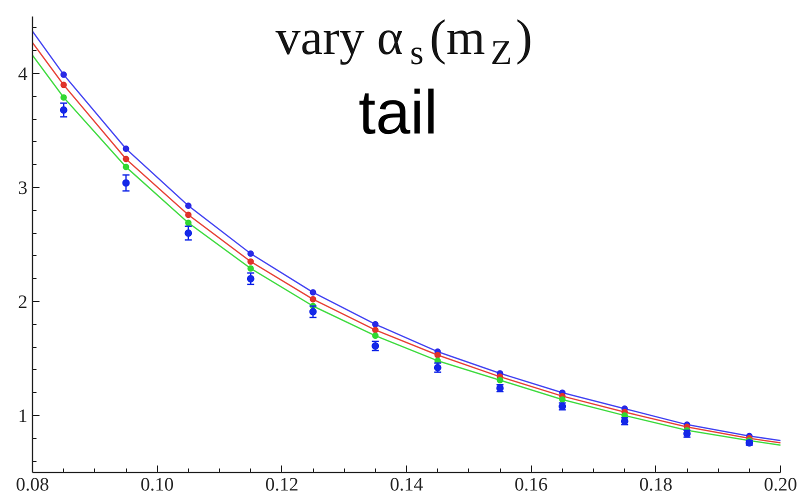  I want to click on y-tick-label: 3, so click(23, 188).